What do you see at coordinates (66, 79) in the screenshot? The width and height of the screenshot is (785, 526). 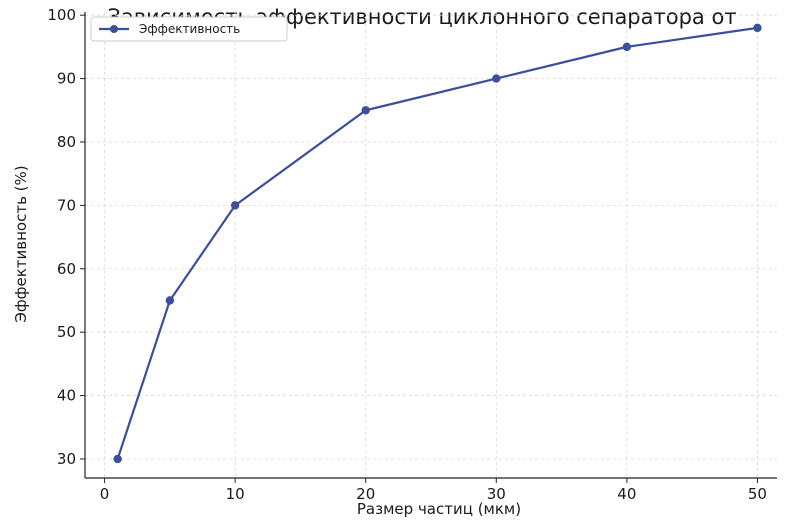 I see `y-tick-label: 90` at bounding box center [66, 79].